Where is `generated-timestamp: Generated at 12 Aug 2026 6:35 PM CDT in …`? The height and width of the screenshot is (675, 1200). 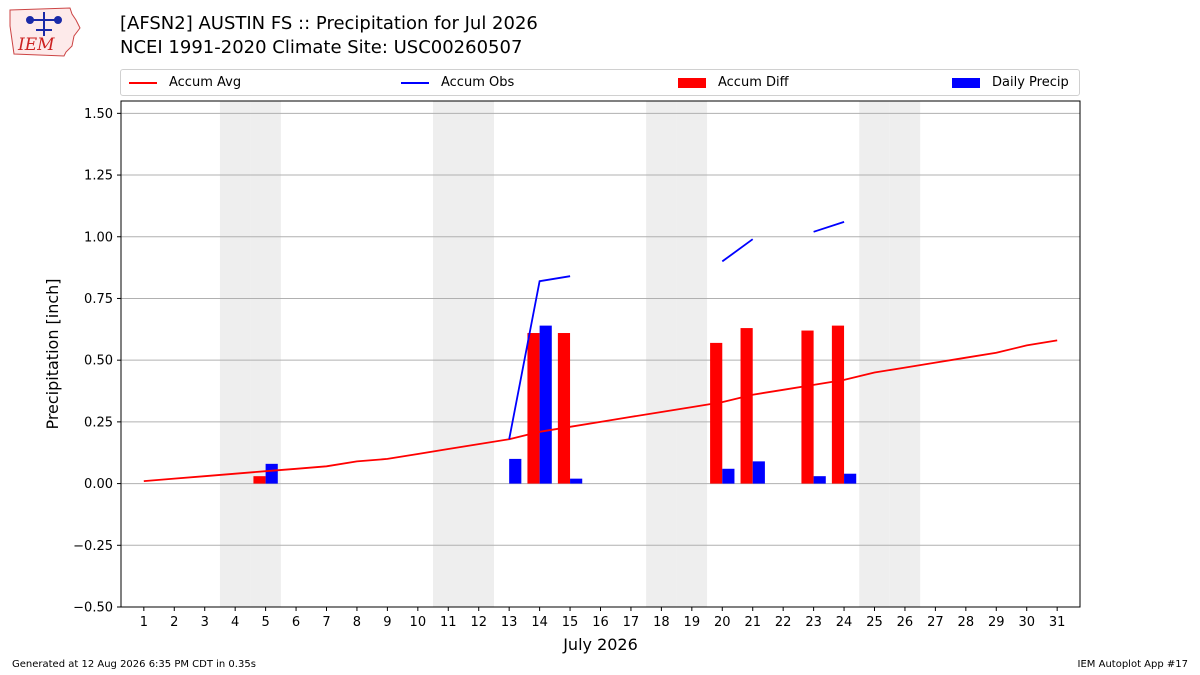 generated-timestamp: Generated at 12 Aug 2026 6:35 PM CDT in … is located at coordinates (134, 664).